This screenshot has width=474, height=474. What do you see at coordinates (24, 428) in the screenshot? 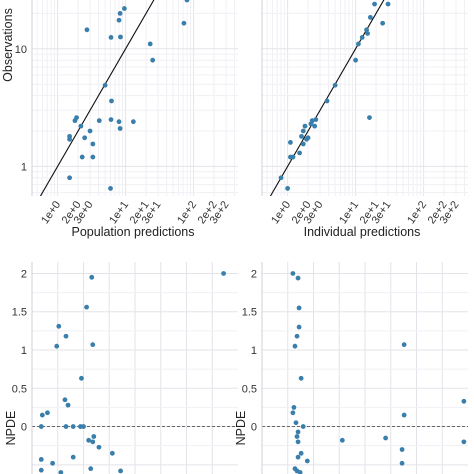
I see `y-tick-label: 0` at bounding box center [24, 428].